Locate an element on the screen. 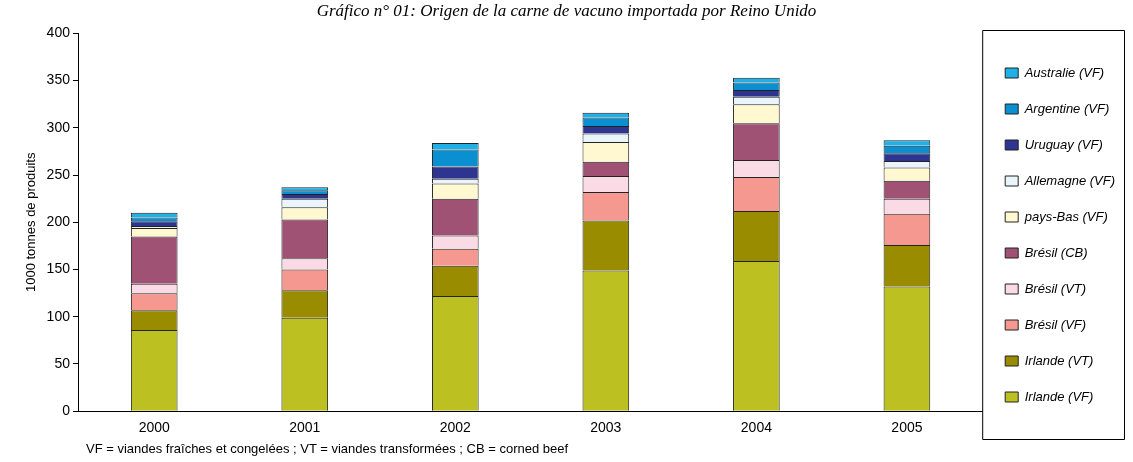 Image resolution: width=1133 pixels, height=462 pixels. y-tick-label: 400 is located at coordinates (58, 32).